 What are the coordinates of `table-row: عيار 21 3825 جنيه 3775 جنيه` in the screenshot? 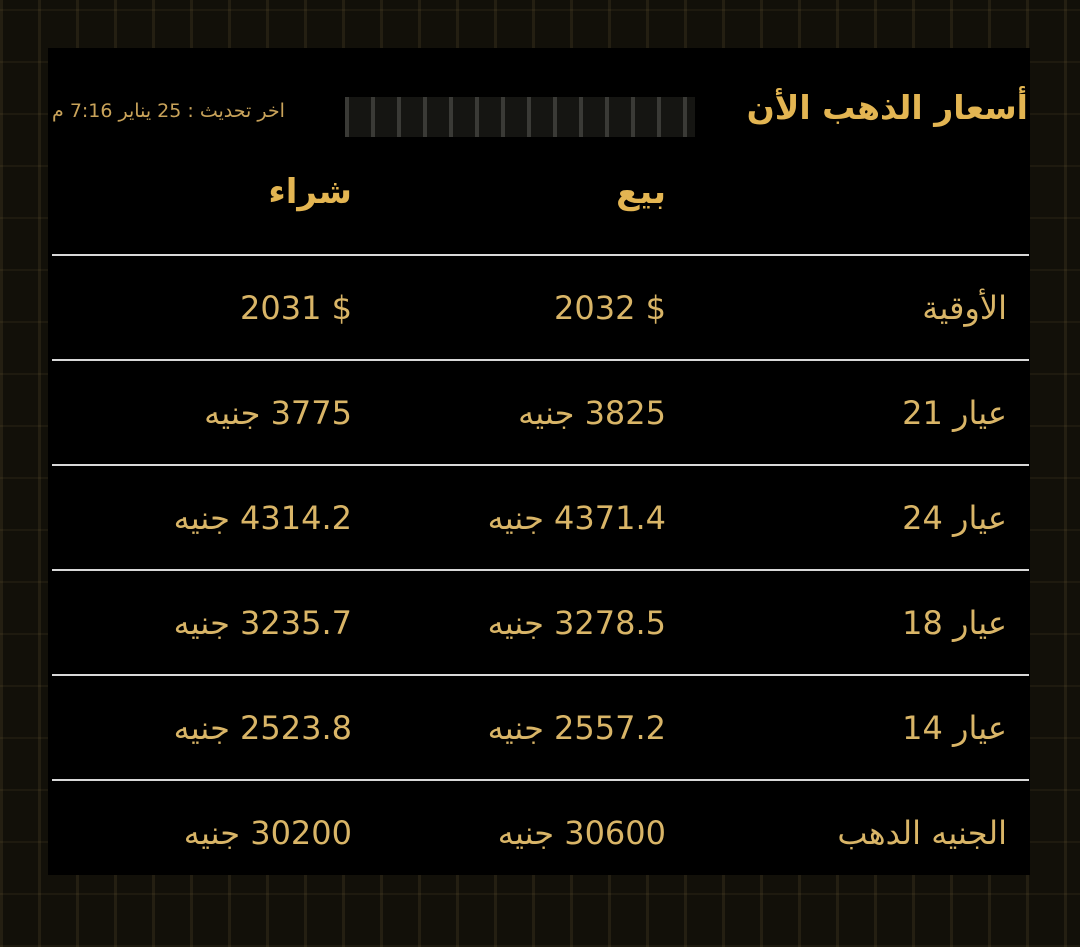 It's located at (540, 413).